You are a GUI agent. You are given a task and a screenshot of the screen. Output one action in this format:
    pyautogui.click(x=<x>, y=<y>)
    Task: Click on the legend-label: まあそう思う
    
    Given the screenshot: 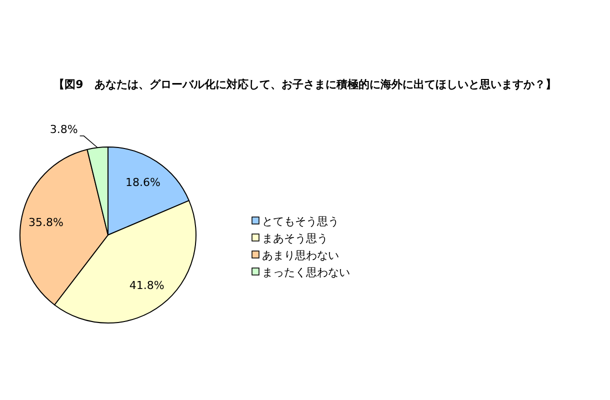 What is the action you would take?
    pyautogui.click(x=295, y=238)
    